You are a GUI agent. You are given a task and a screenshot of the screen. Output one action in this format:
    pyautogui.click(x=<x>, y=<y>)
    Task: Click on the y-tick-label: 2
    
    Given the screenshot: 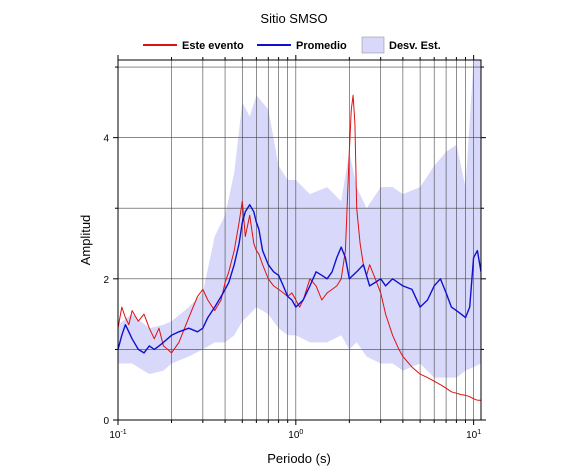 What is the action you would take?
    pyautogui.click(x=106, y=280)
    